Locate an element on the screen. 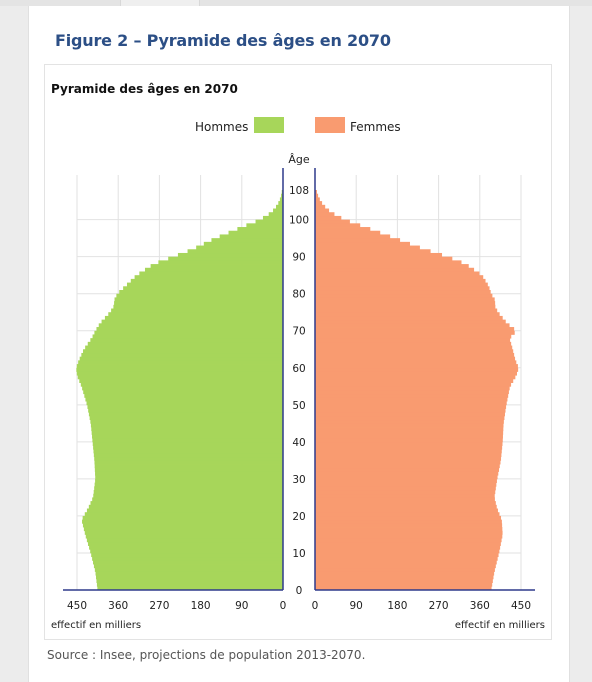  x-tick-label-left: 270 is located at coordinates (159, 606).